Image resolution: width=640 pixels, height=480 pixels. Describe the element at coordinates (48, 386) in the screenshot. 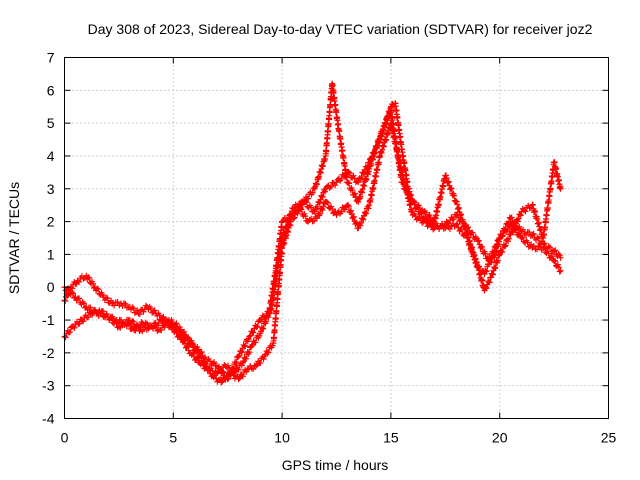

I see `y-tick-label: -3` at that location.